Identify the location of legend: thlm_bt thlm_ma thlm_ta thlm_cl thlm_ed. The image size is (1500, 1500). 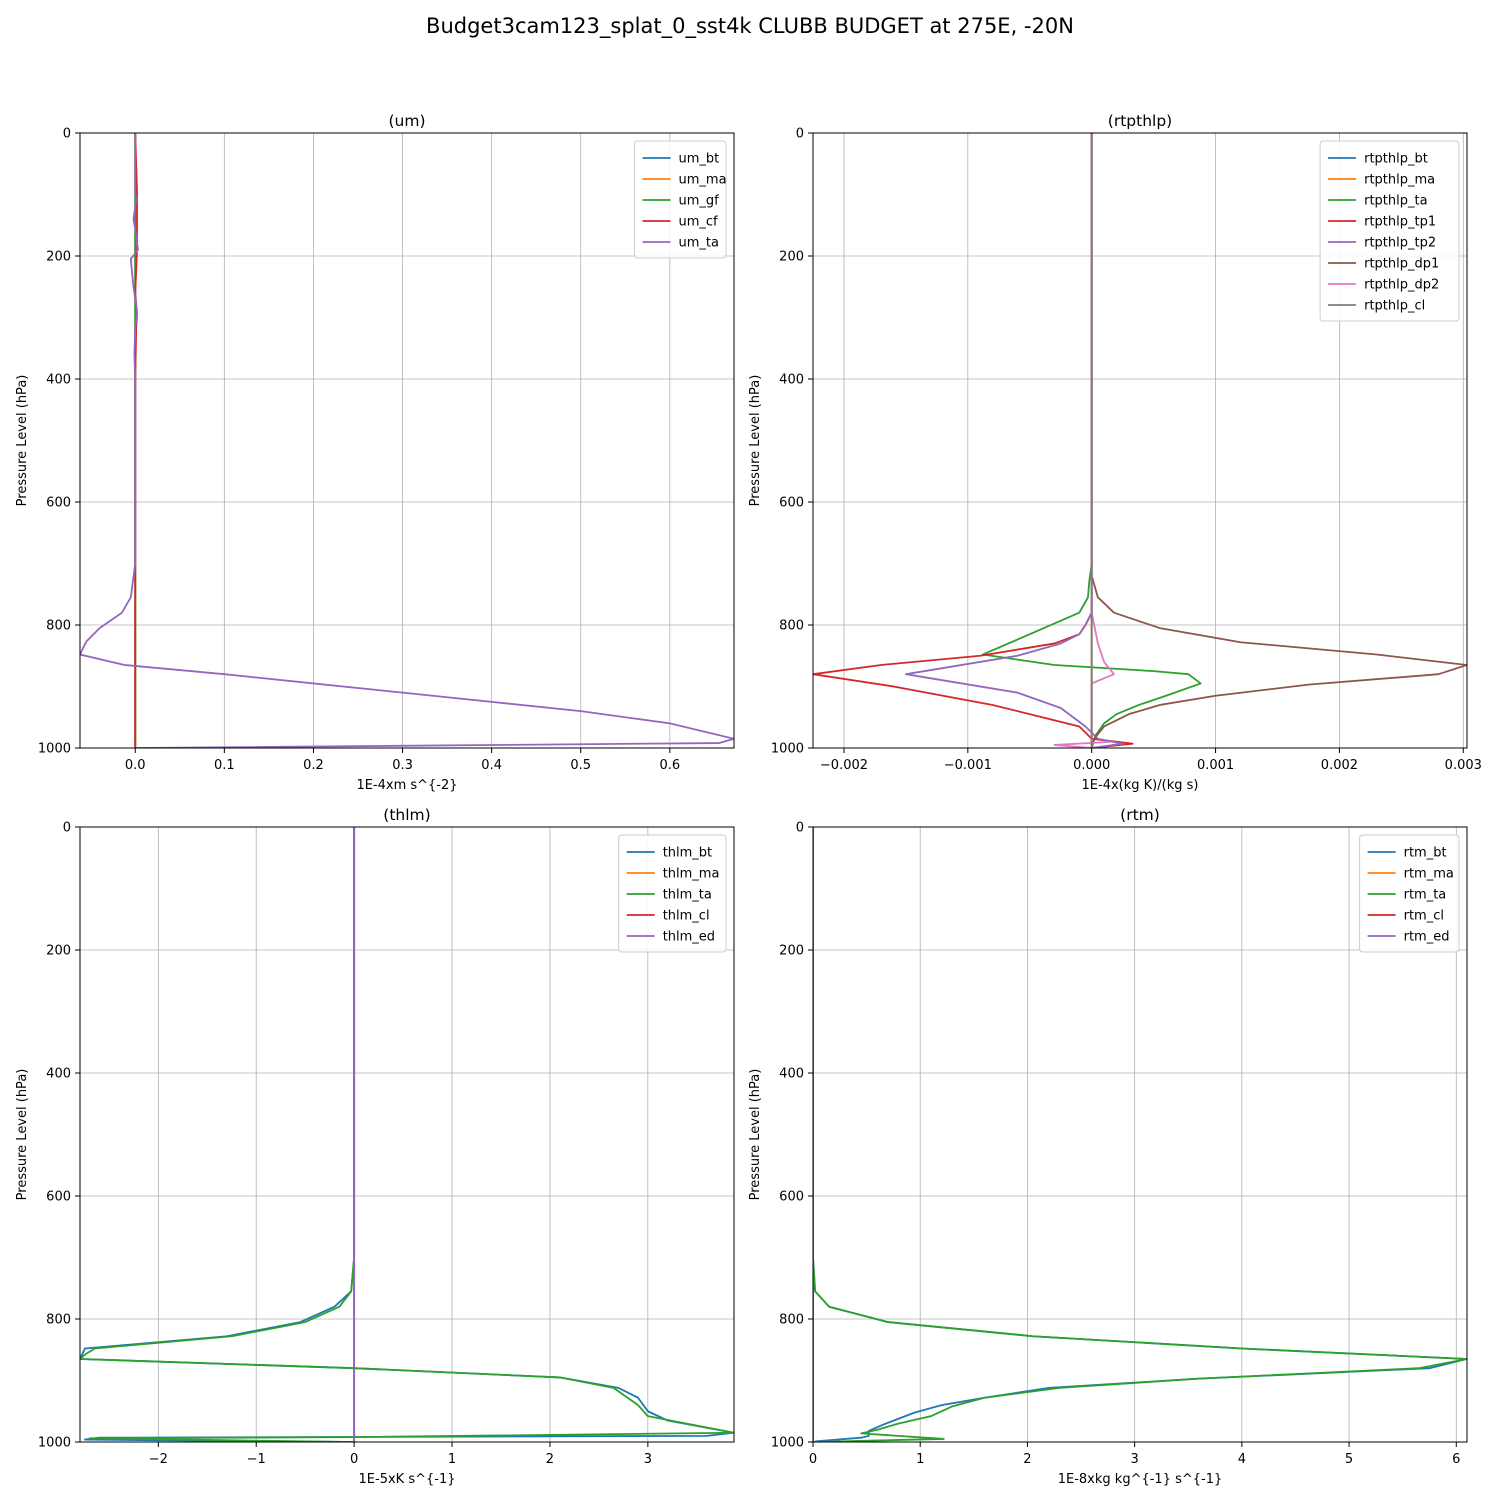
(672, 893).